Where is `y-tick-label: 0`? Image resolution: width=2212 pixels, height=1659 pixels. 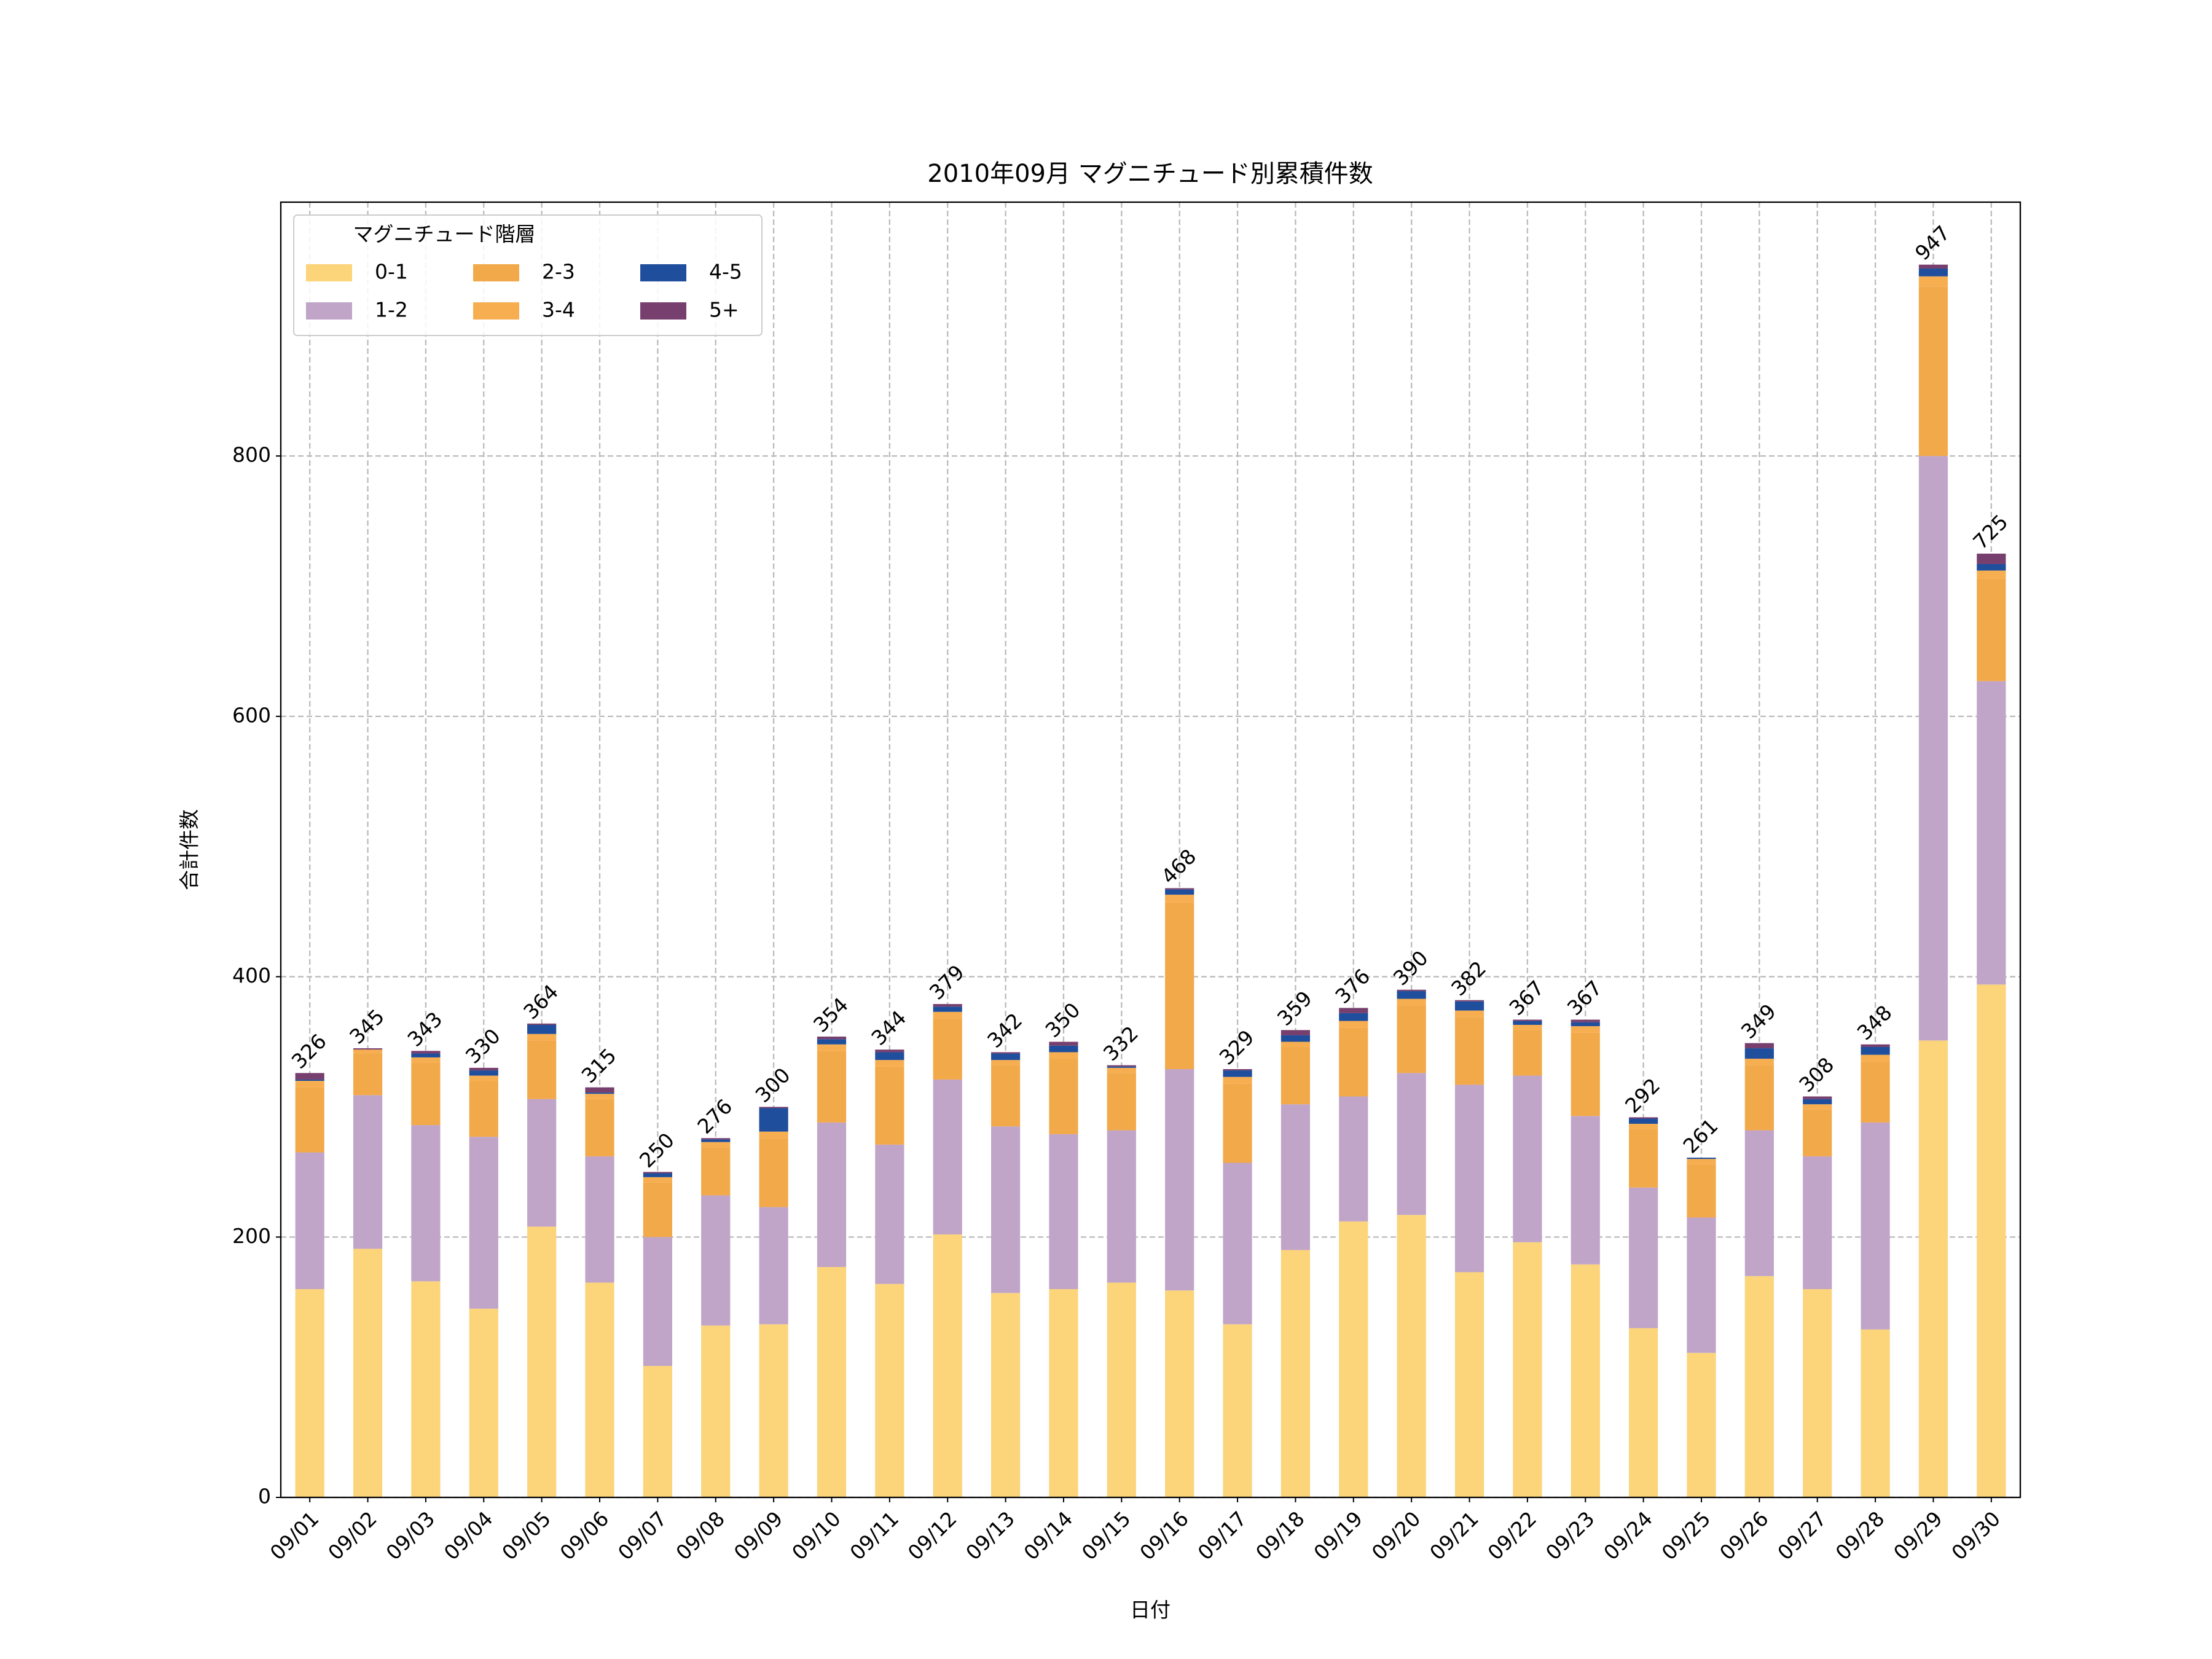 y-tick-label: 0 is located at coordinates (264, 1496).